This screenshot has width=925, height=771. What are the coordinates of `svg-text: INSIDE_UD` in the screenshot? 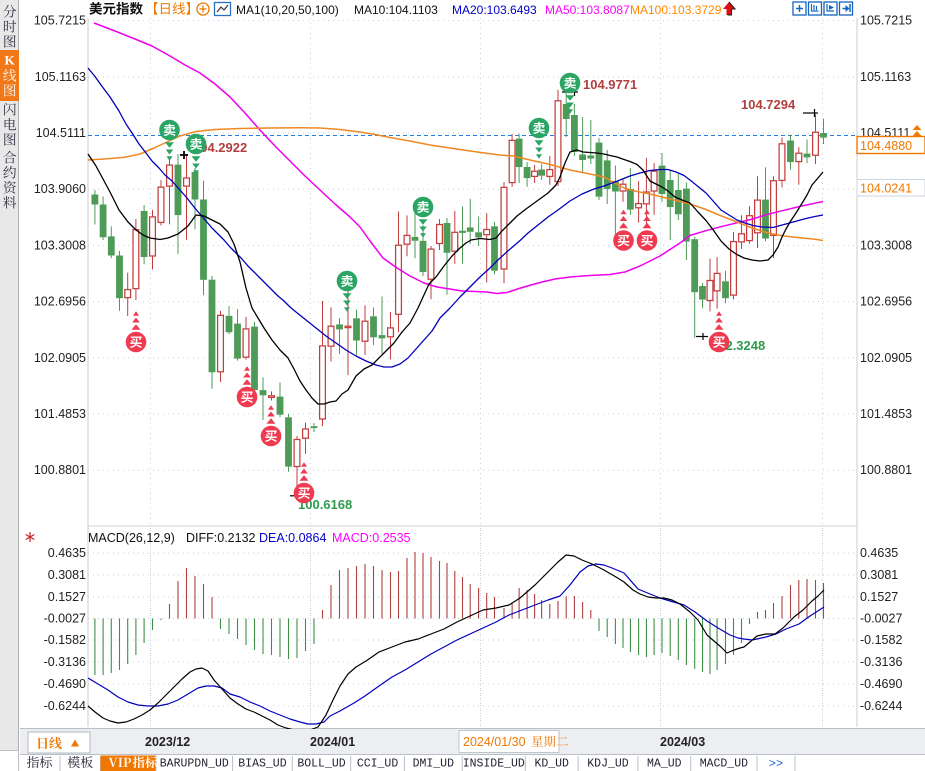 It's located at (494, 764).